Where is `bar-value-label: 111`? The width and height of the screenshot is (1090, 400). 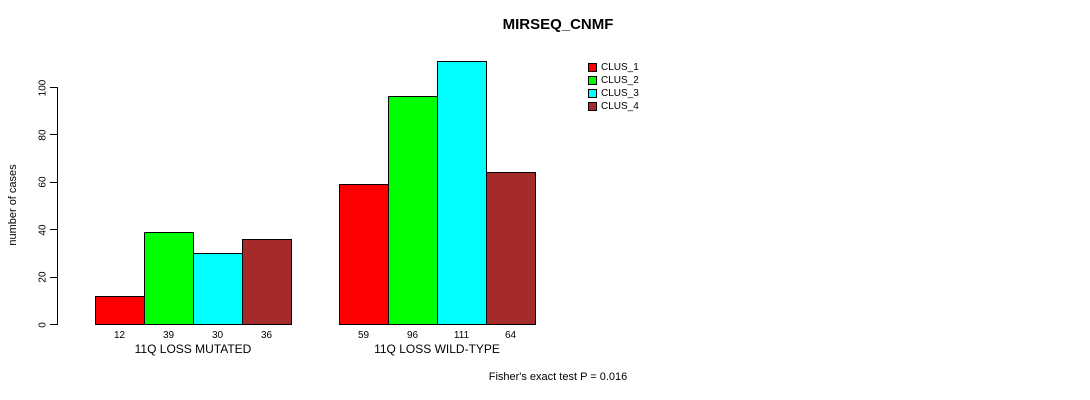
bar-value-label: 111 is located at coordinates (461, 335).